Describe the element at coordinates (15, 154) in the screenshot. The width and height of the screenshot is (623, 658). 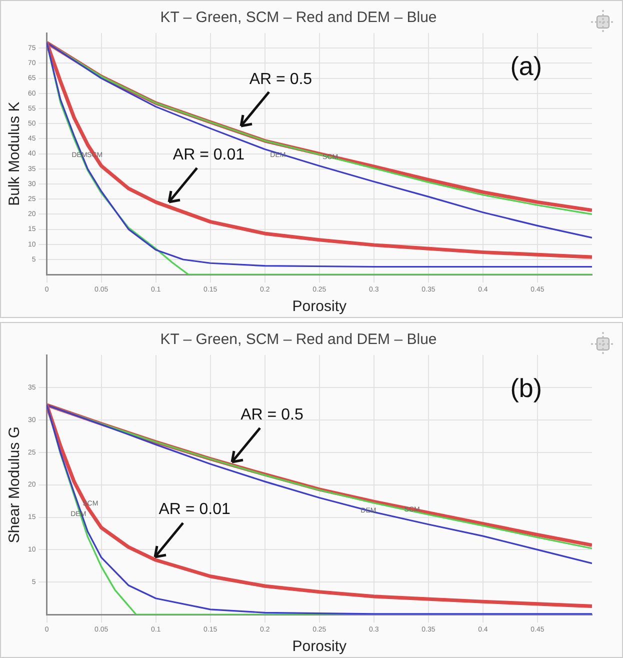
I see `y-axis-title: Bulk Modulus K` at that location.